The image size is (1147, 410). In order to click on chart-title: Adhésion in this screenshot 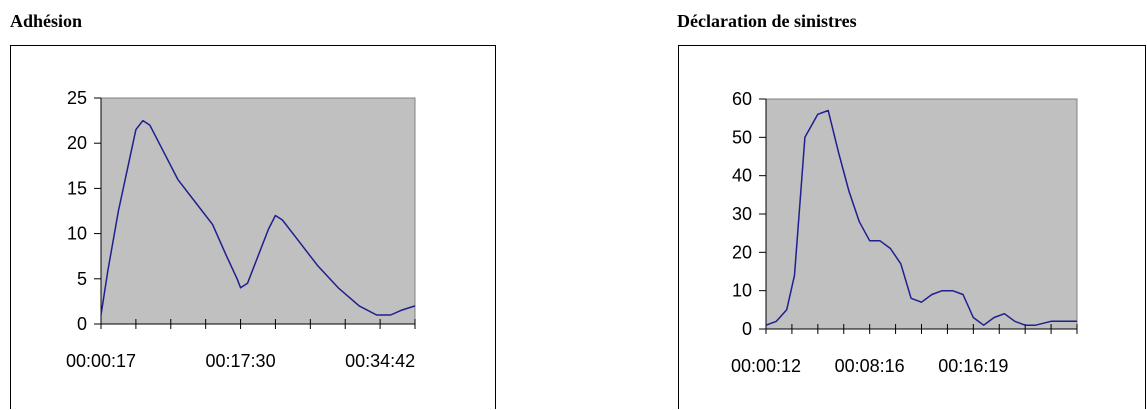, I will do `click(46, 21)`.